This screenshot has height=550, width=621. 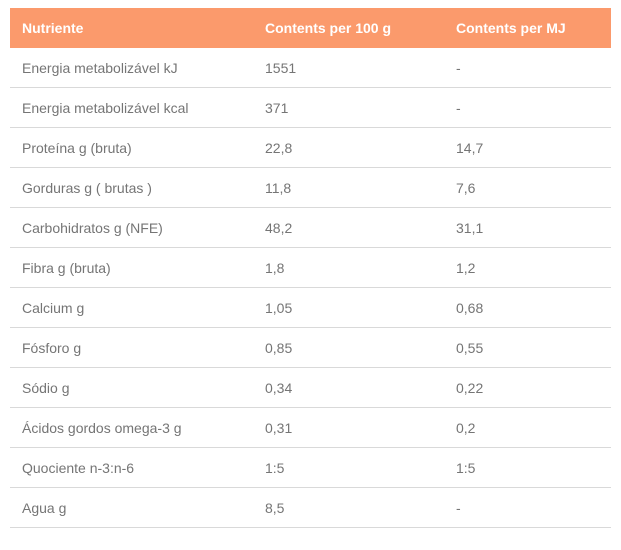 What do you see at coordinates (78, 467) in the screenshot?
I see `cell-nutrient: Quociente n-3:n-6` at bounding box center [78, 467].